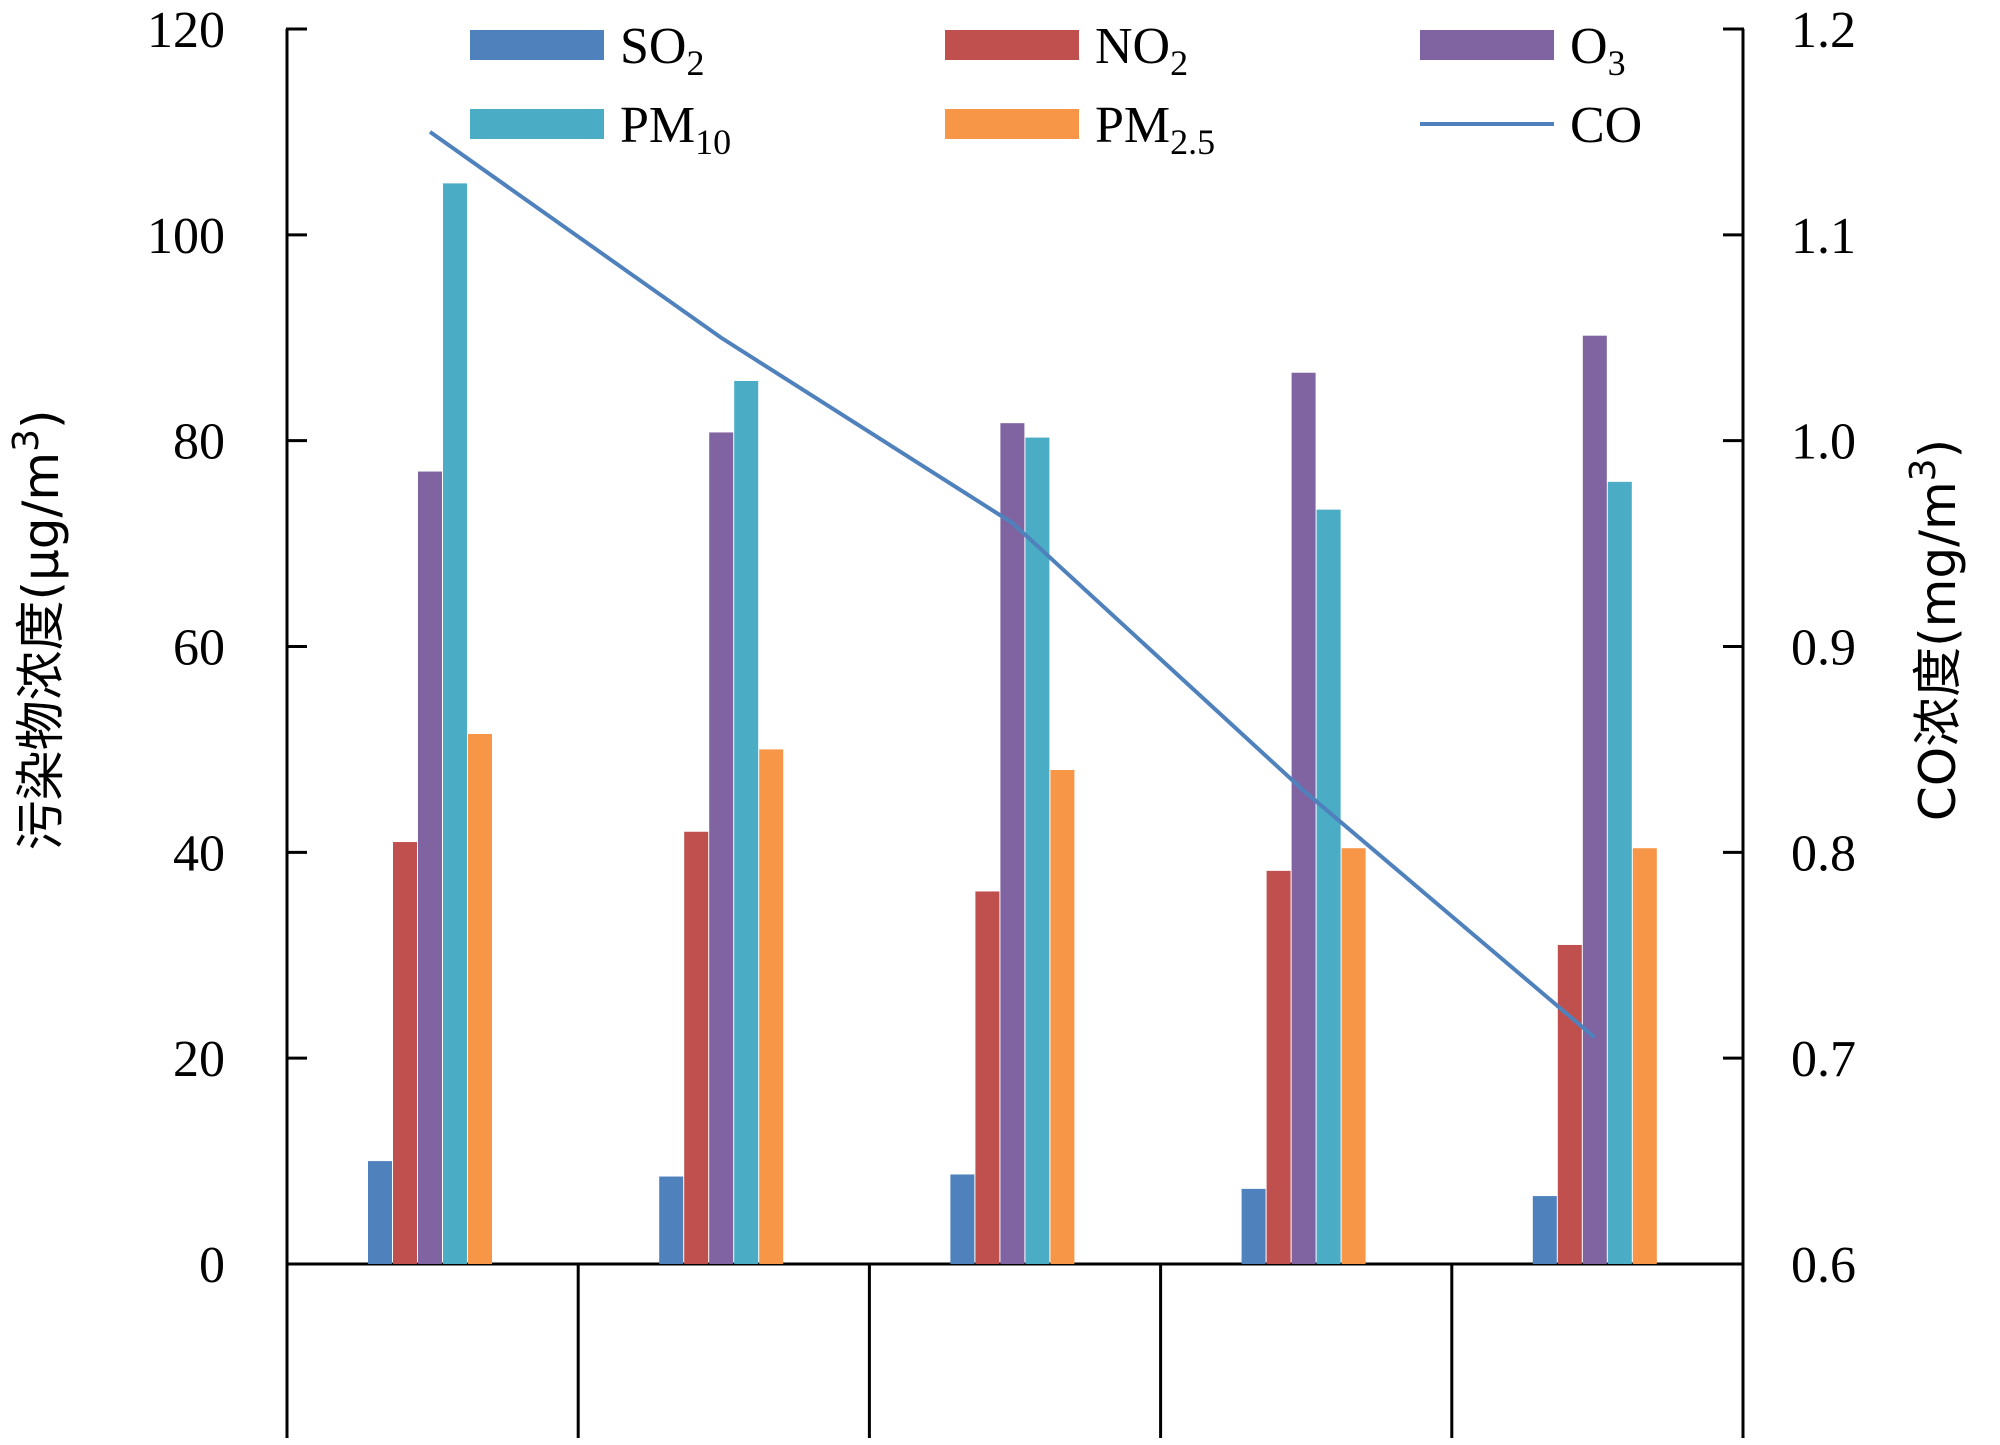  Describe the element at coordinates (1823, 853) in the screenshot. I see `right-tick-label: 0.8` at that location.